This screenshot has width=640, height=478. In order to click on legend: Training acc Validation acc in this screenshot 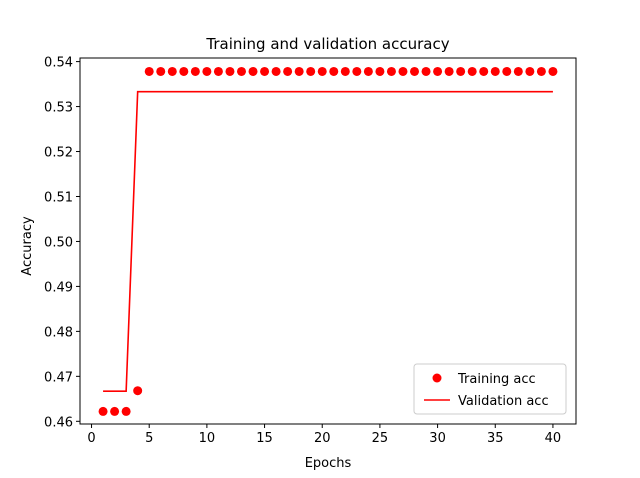, I will do `click(490, 389)`.